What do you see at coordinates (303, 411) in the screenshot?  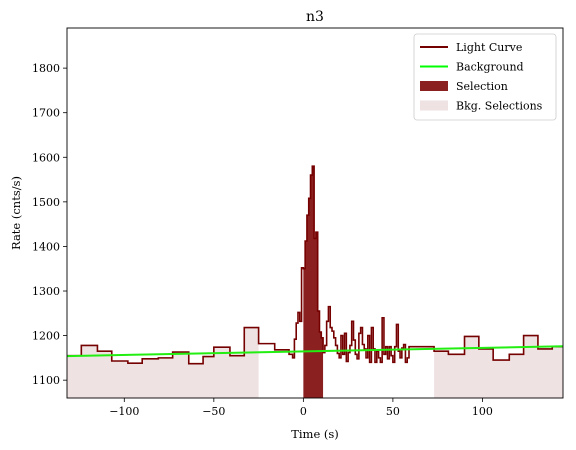 I see `x-tick-label: 0` at bounding box center [303, 411].